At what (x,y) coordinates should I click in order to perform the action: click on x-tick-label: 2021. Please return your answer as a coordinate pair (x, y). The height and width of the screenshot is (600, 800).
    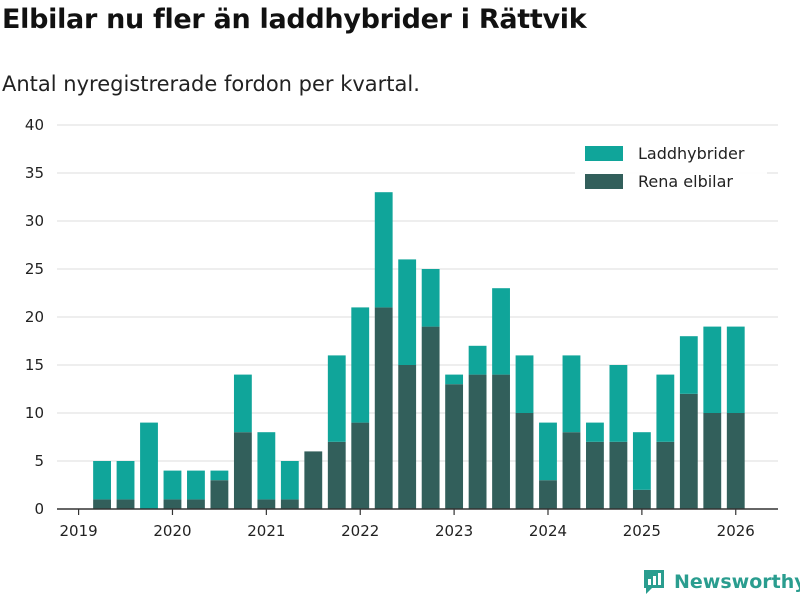
    Looking at the image, I should click on (266, 531).